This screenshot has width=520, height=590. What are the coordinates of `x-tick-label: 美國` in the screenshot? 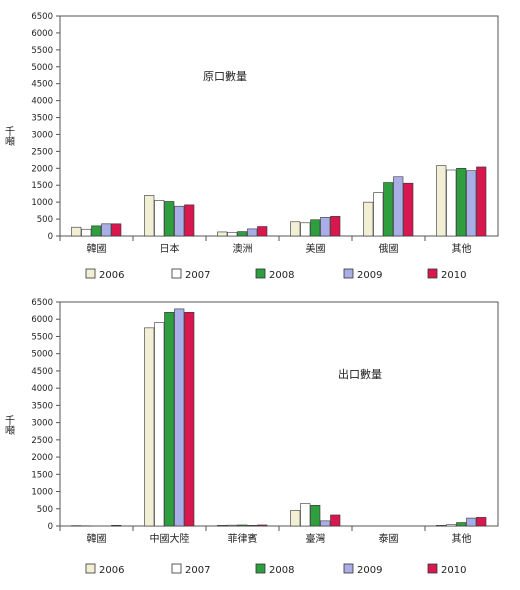 It's located at (316, 248).